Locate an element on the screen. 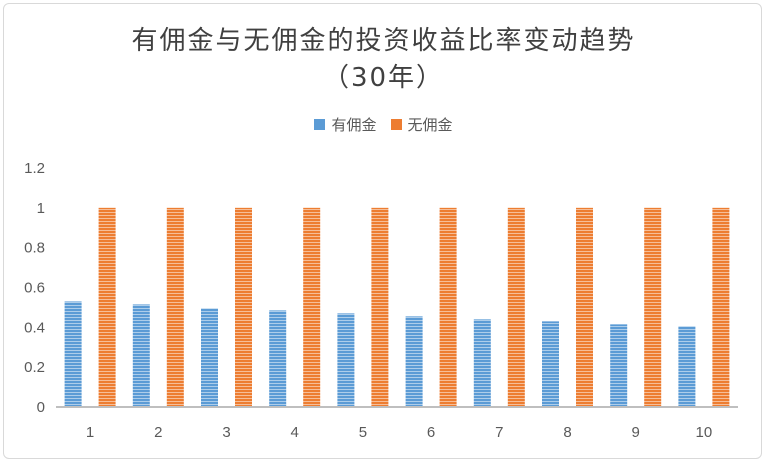 This screenshot has width=767, height=464. x-tick-label: 9 is located at coordinates (636, 432).